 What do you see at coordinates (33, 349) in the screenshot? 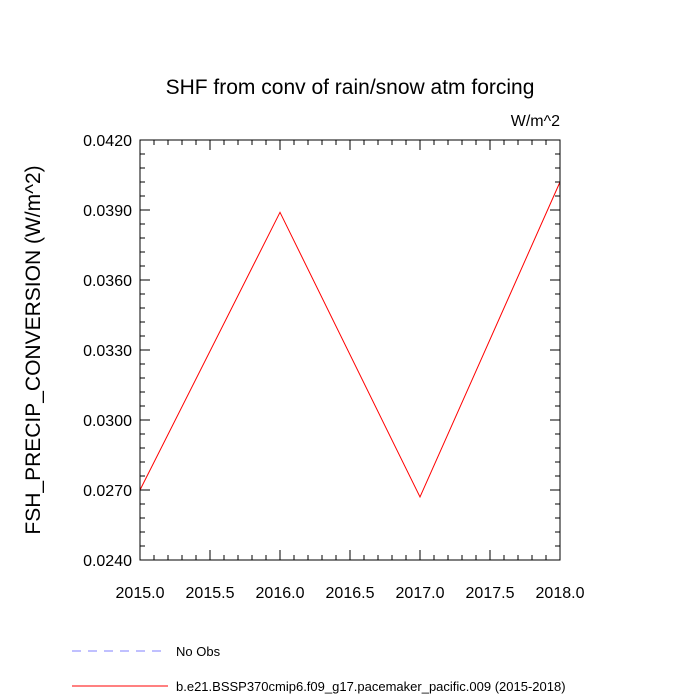
I see `y-axis-label: FSH_PRECIP_CONVERSION (W/m^2)` at bounding box center [33, 349].